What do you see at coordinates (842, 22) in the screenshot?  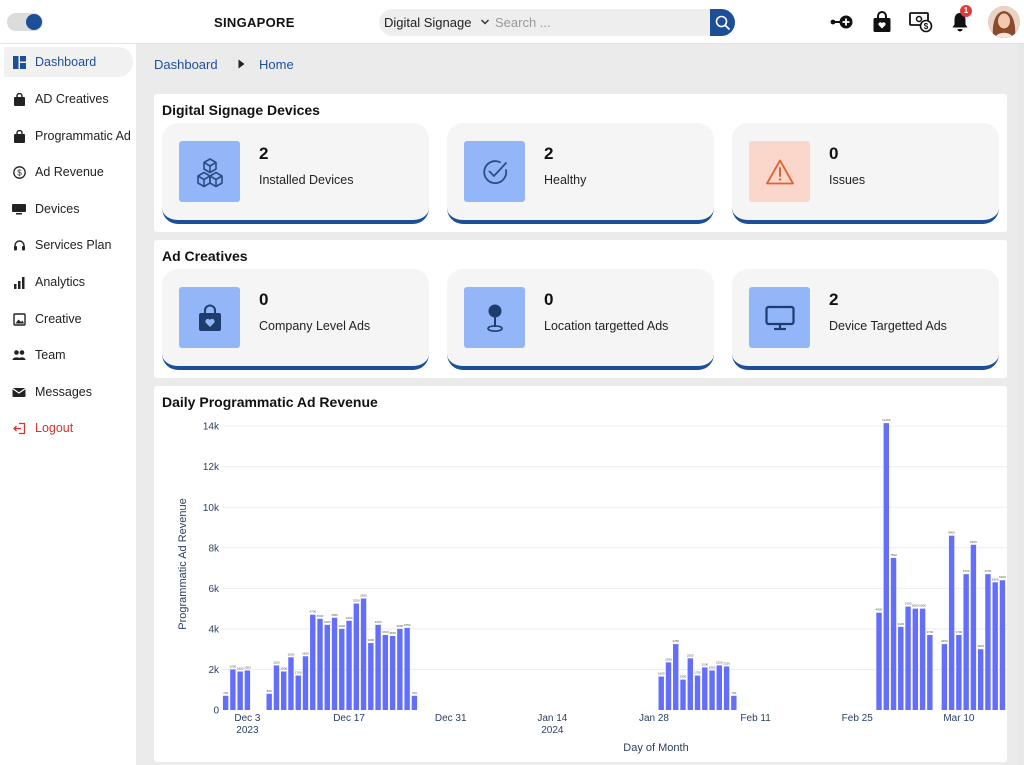 I see `add-connection-button` at bounding box center [842, 22].